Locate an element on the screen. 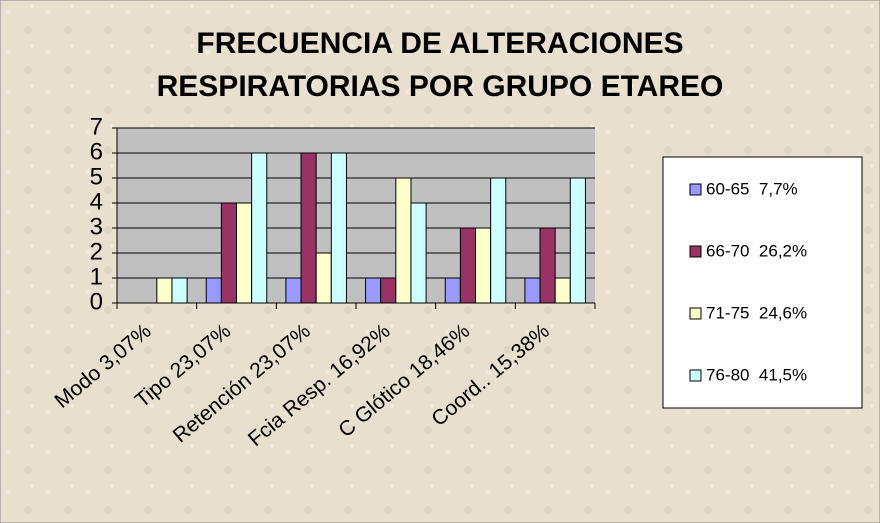 The height and width of the screenshot is (523, 880). y-tick-label: 0 is located at coordinates (96, 301).